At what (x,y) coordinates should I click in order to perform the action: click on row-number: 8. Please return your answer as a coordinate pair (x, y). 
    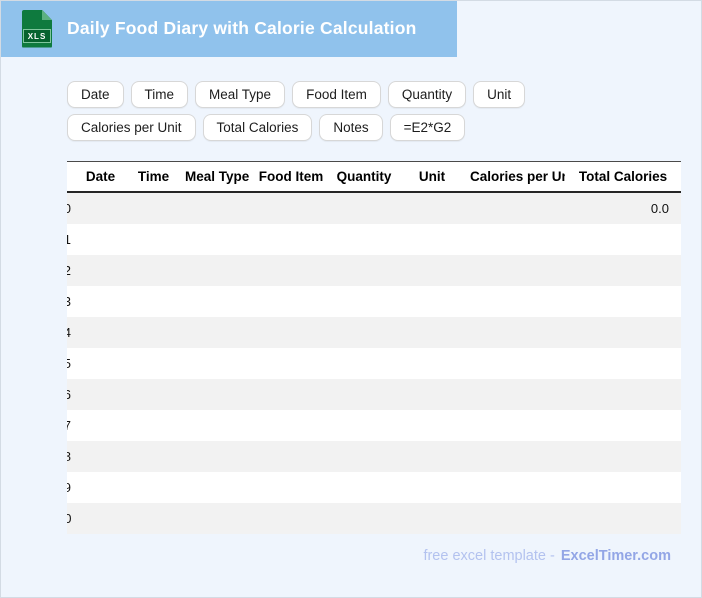
    Looking at the image, I should click on (71, 456).